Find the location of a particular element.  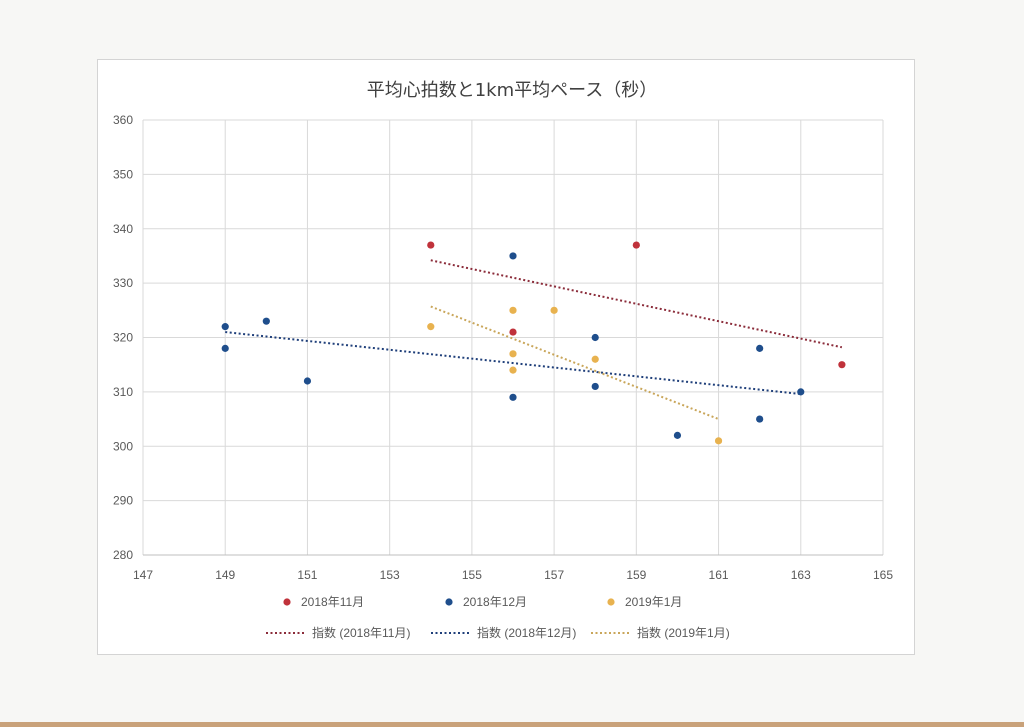

legend-label: 2019年1月 is located at coordinates (653, 602).